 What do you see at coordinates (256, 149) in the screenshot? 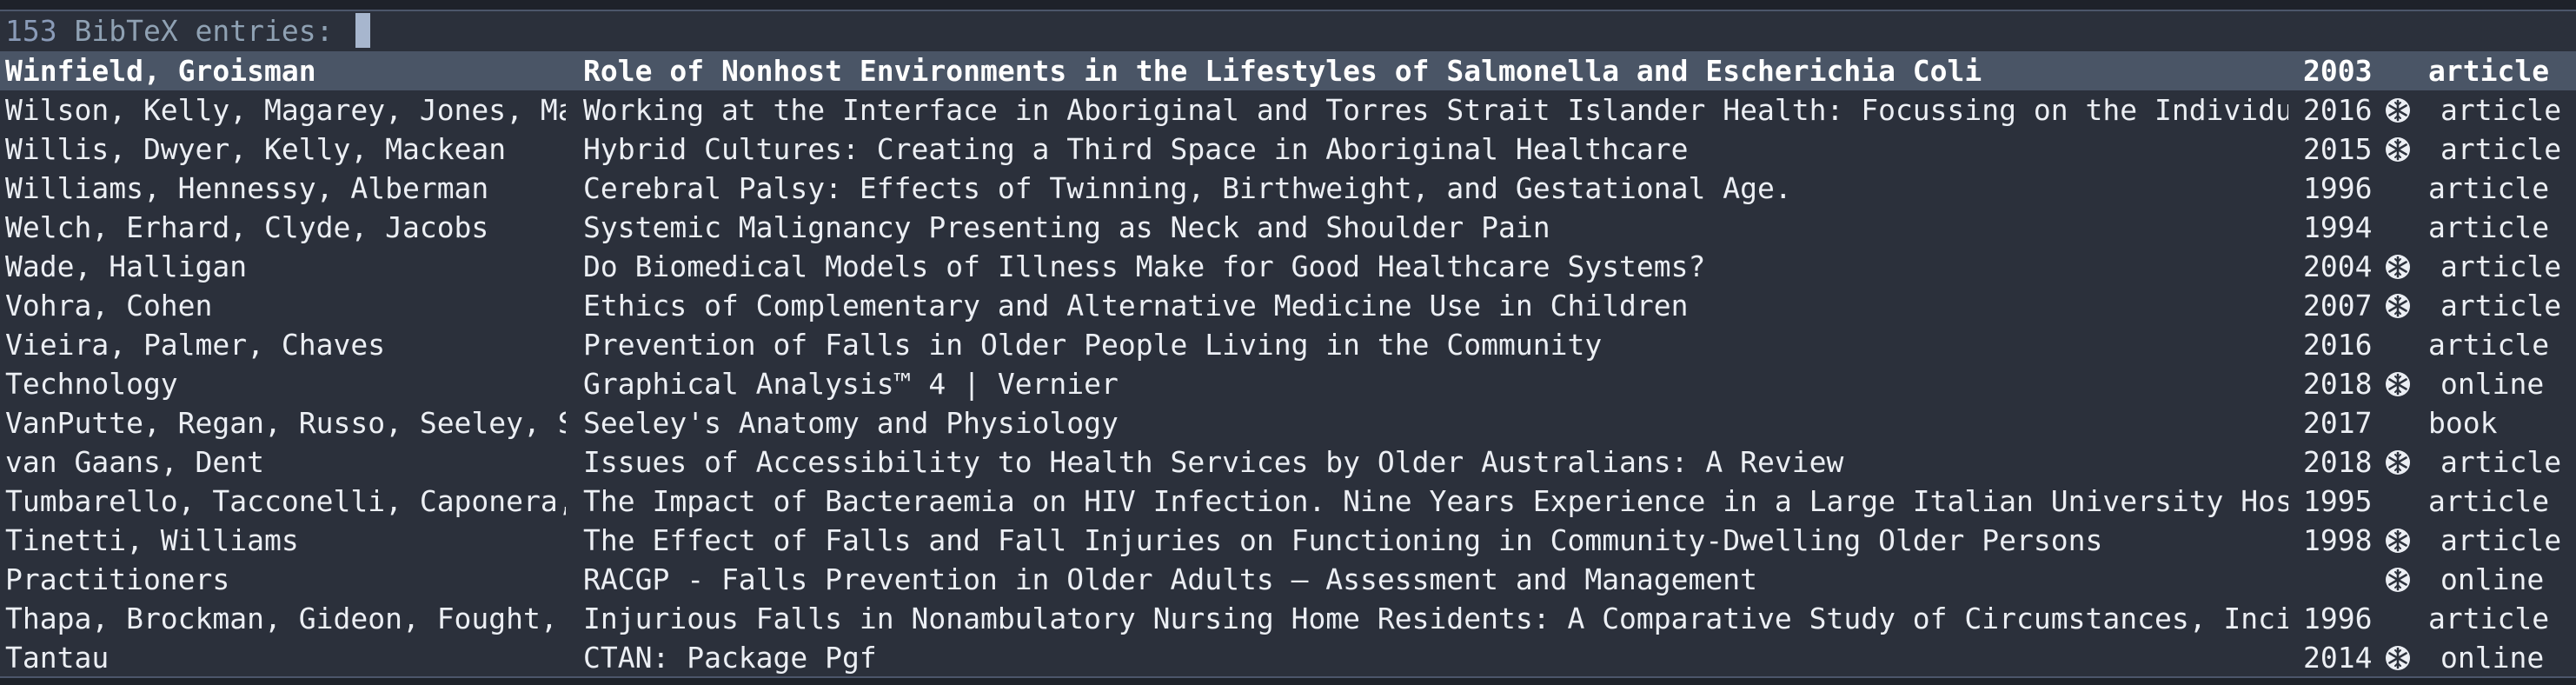
I see `entry-author: Willis, Dwyer, Kelly, Mackean` at bounding box center [256, 149].